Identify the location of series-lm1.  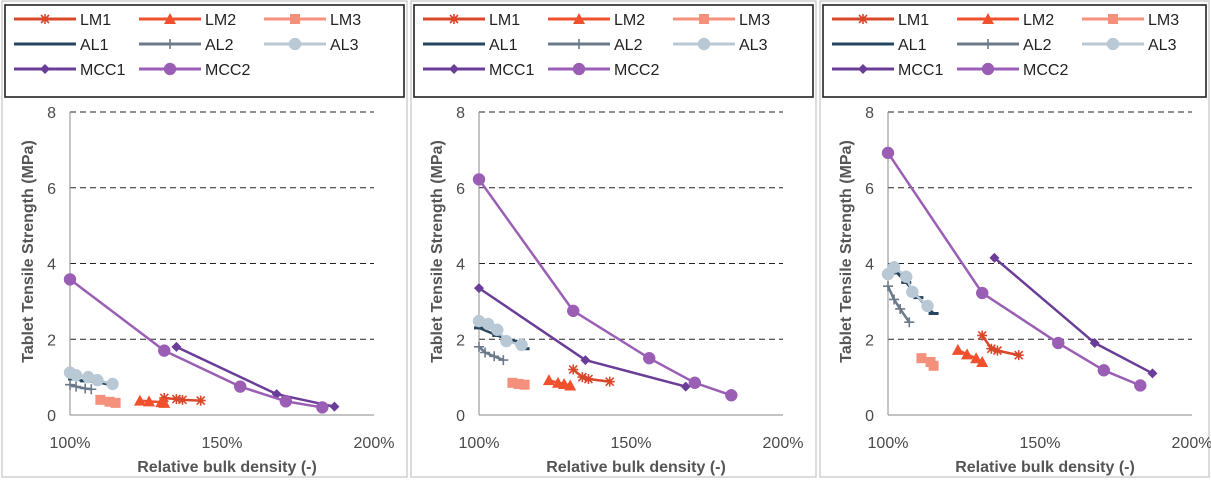
(591, 375).